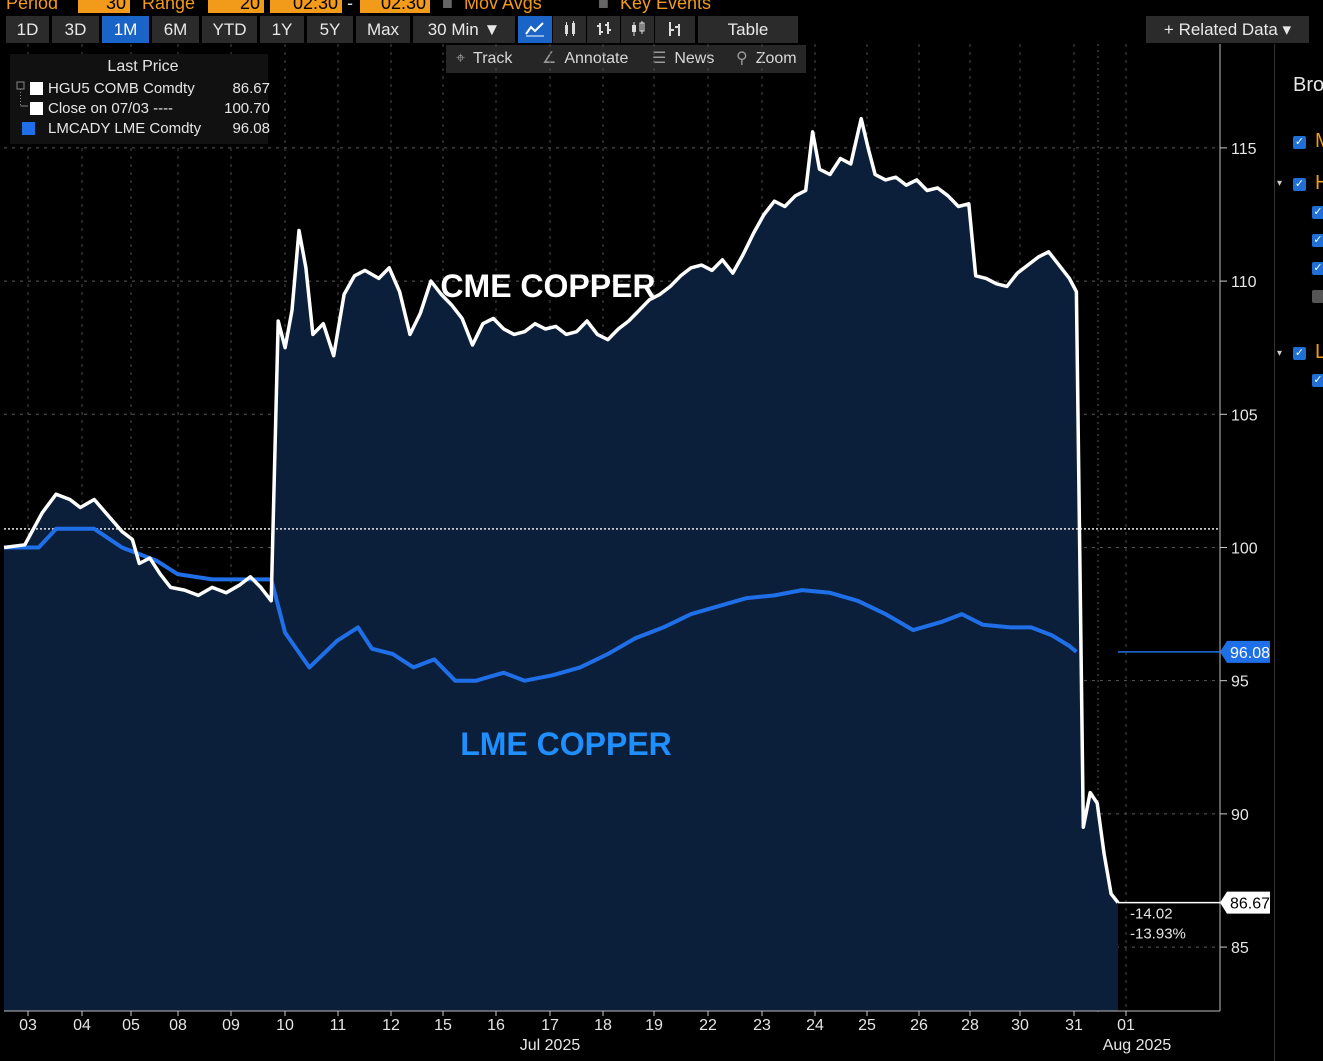 This screenshot has width=1323, height=1061. I want to click on key-events-label: Key Events, so click(666, 6).